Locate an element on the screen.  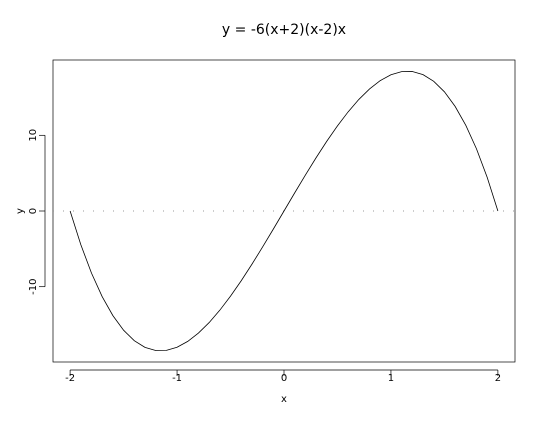
x-tick-label: 0 is located at coordinates (284, 378).